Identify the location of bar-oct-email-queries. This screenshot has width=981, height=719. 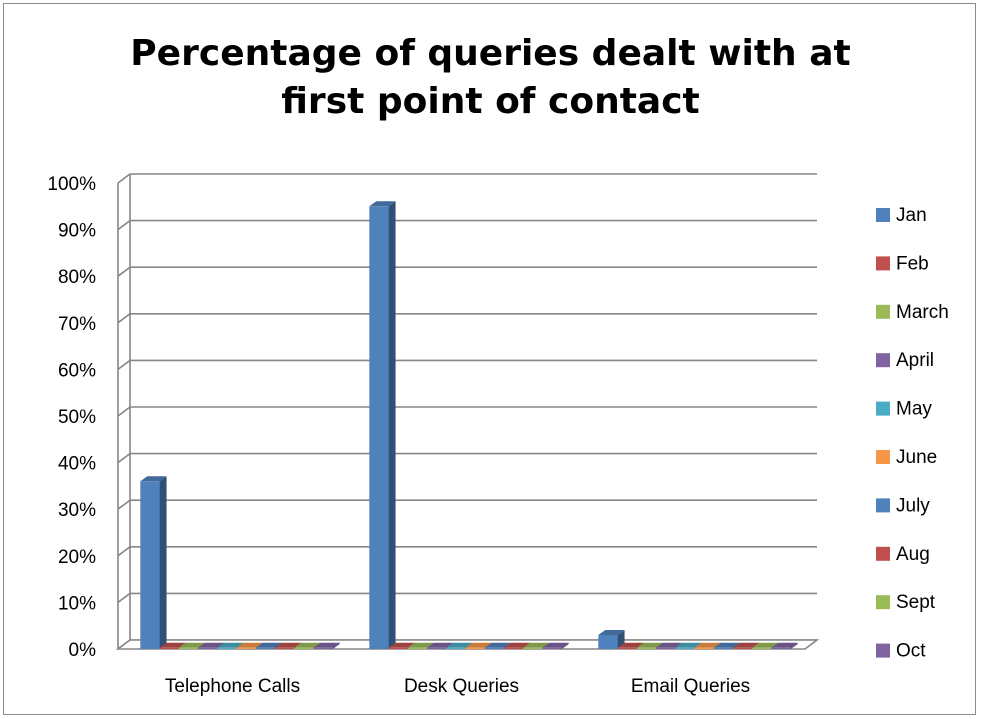
(784, 645).